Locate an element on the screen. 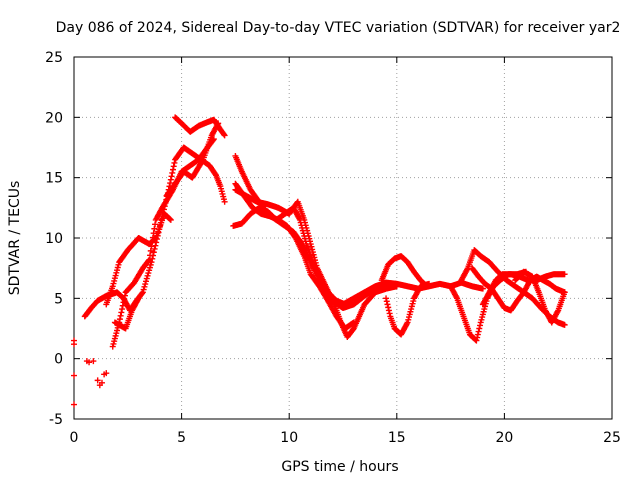 This screenshot has width=640, height=480. series-arc-c is located at coordinates (138, 259).